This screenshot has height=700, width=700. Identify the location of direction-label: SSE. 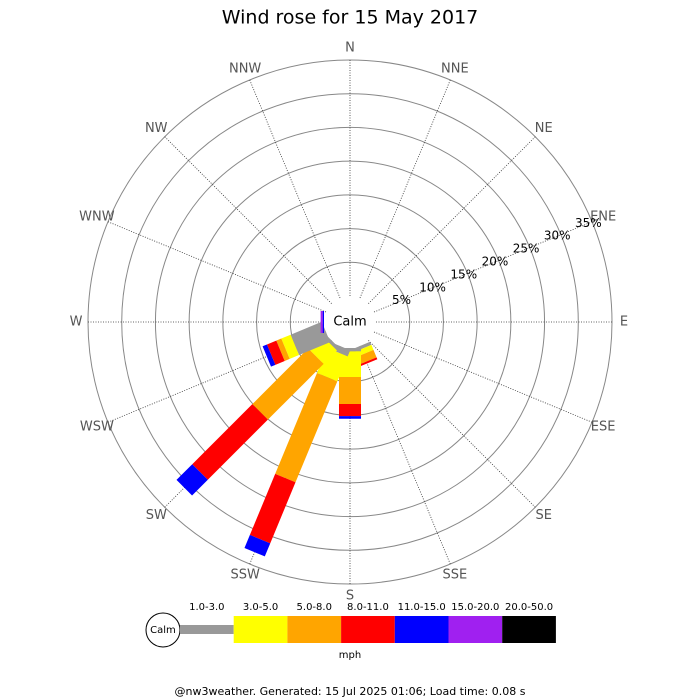
(454, 575).